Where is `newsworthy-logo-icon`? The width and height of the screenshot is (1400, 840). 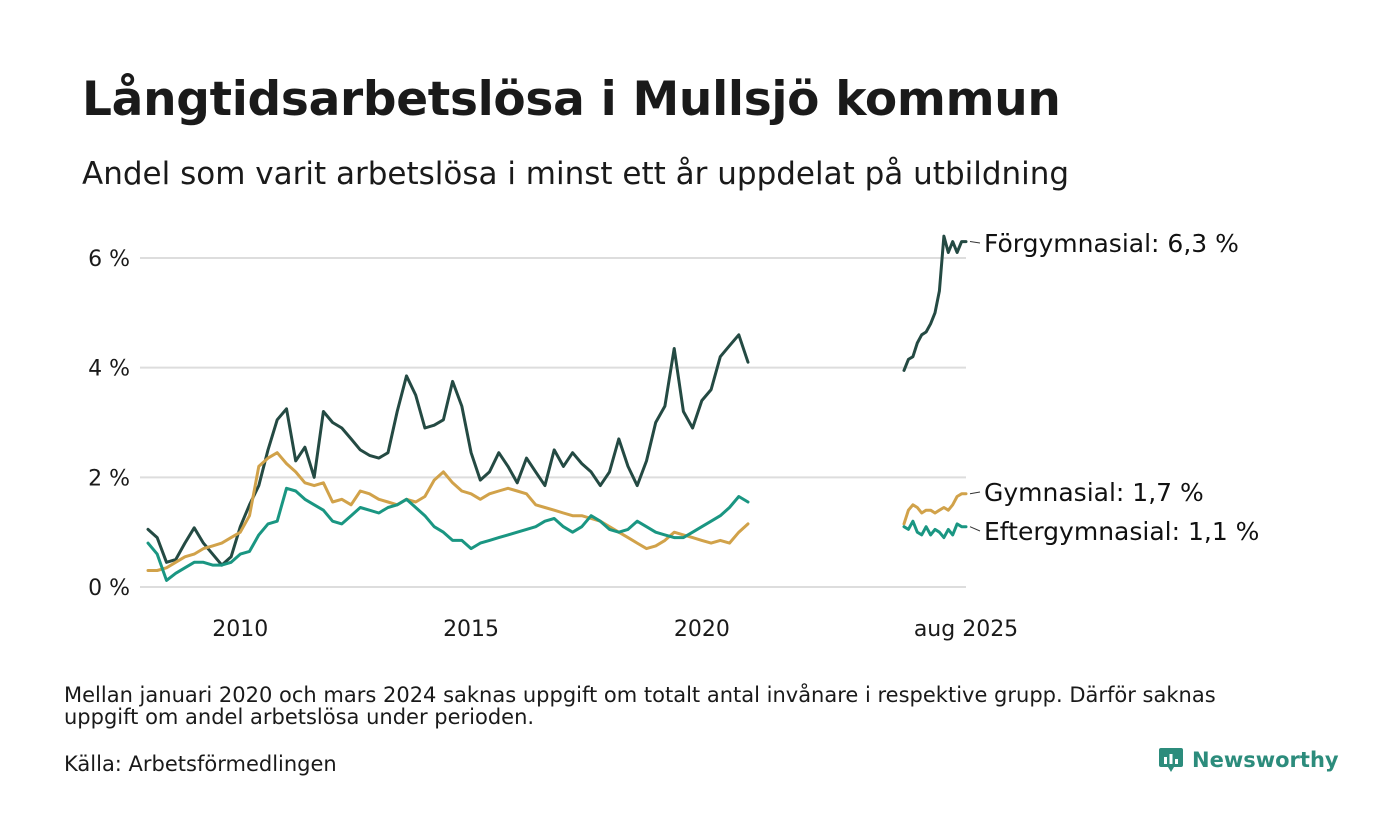 newsworthy-logo-icon is located at coordinates (1171, 760).